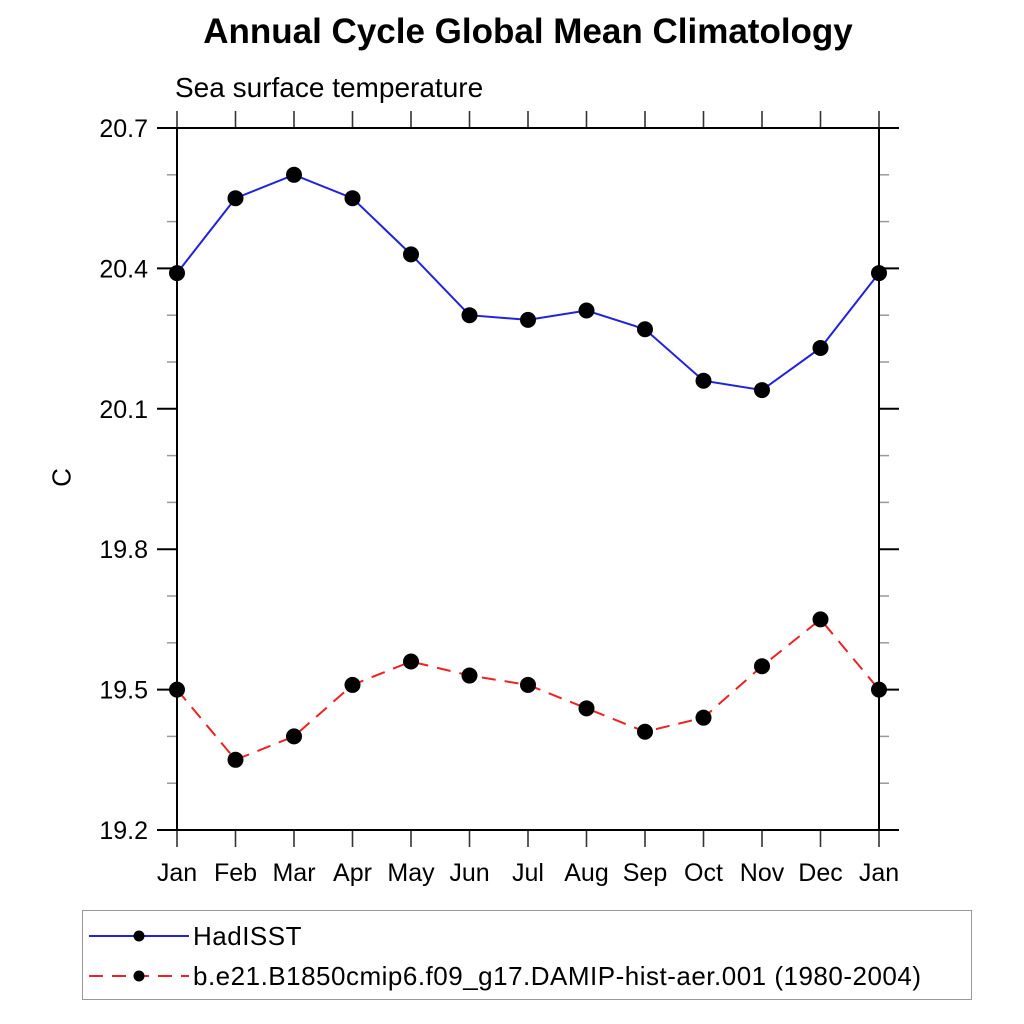 This screenshot has width=1024, height=1024. Describe the element at coordinates (293, 873) in the screenshot. I see `x-tick-label: Mar` at that location.